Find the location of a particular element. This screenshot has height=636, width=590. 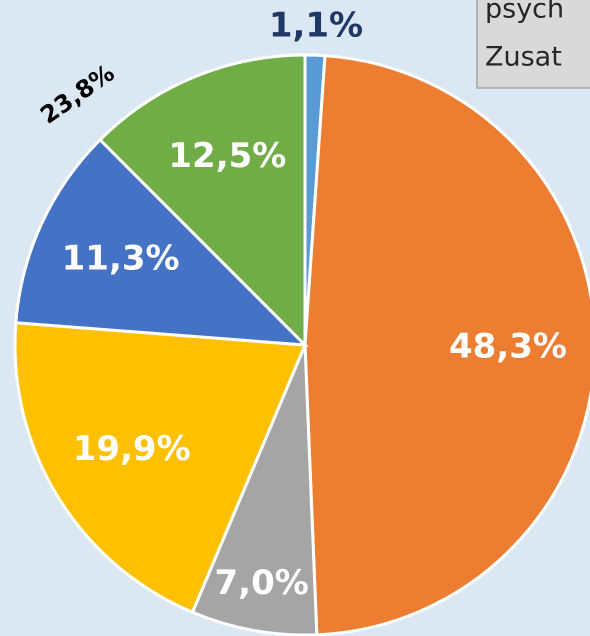

data-label: 1,1% is located at coordinates (316, 26).